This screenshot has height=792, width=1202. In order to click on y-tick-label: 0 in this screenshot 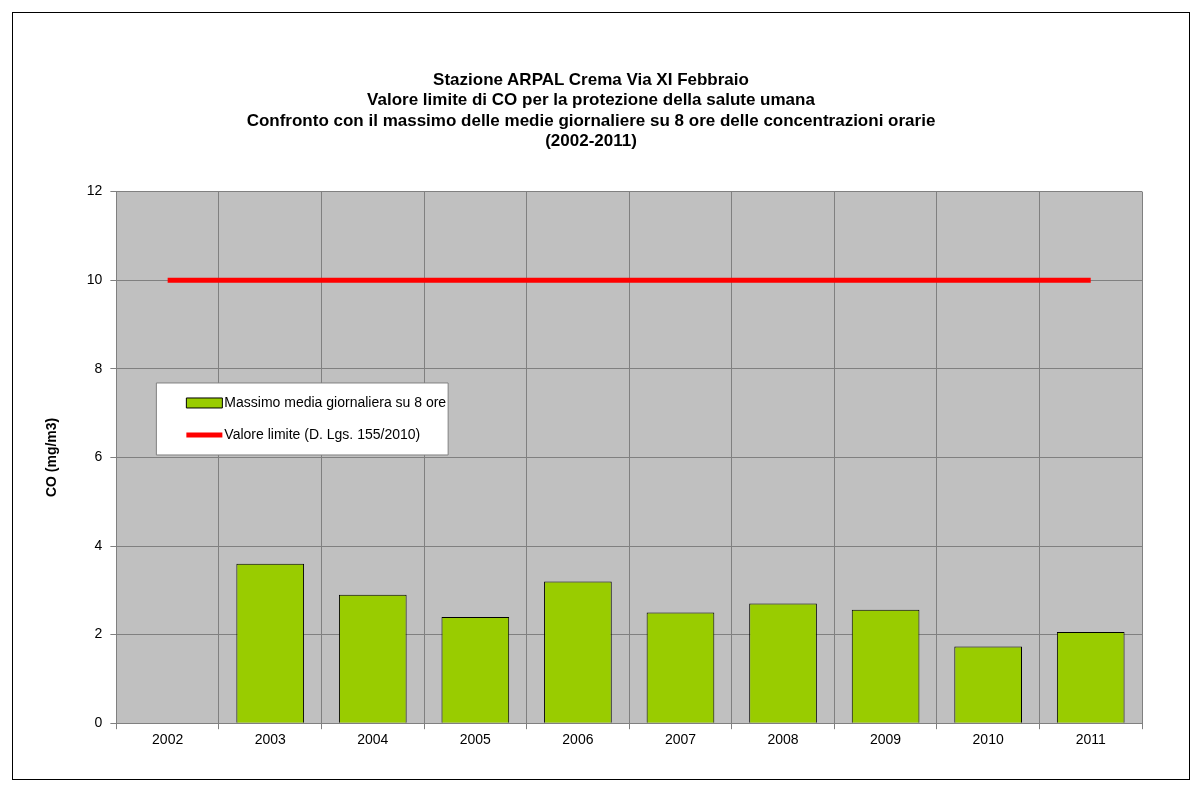, I will do `click(98, 722)`.